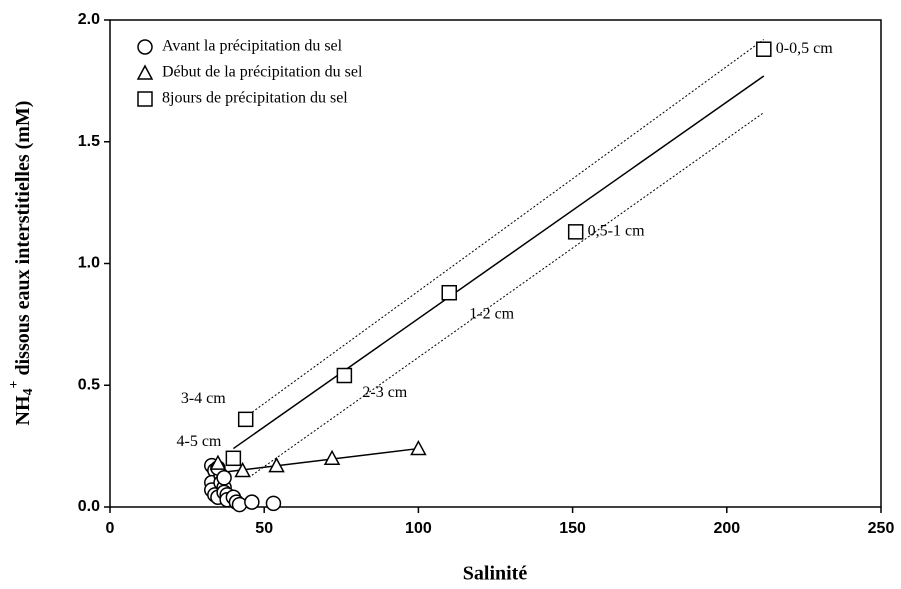 The image size is (901, 589). I want to click on legend-label: 8jours de précipitation du sel, so click(255, 98).